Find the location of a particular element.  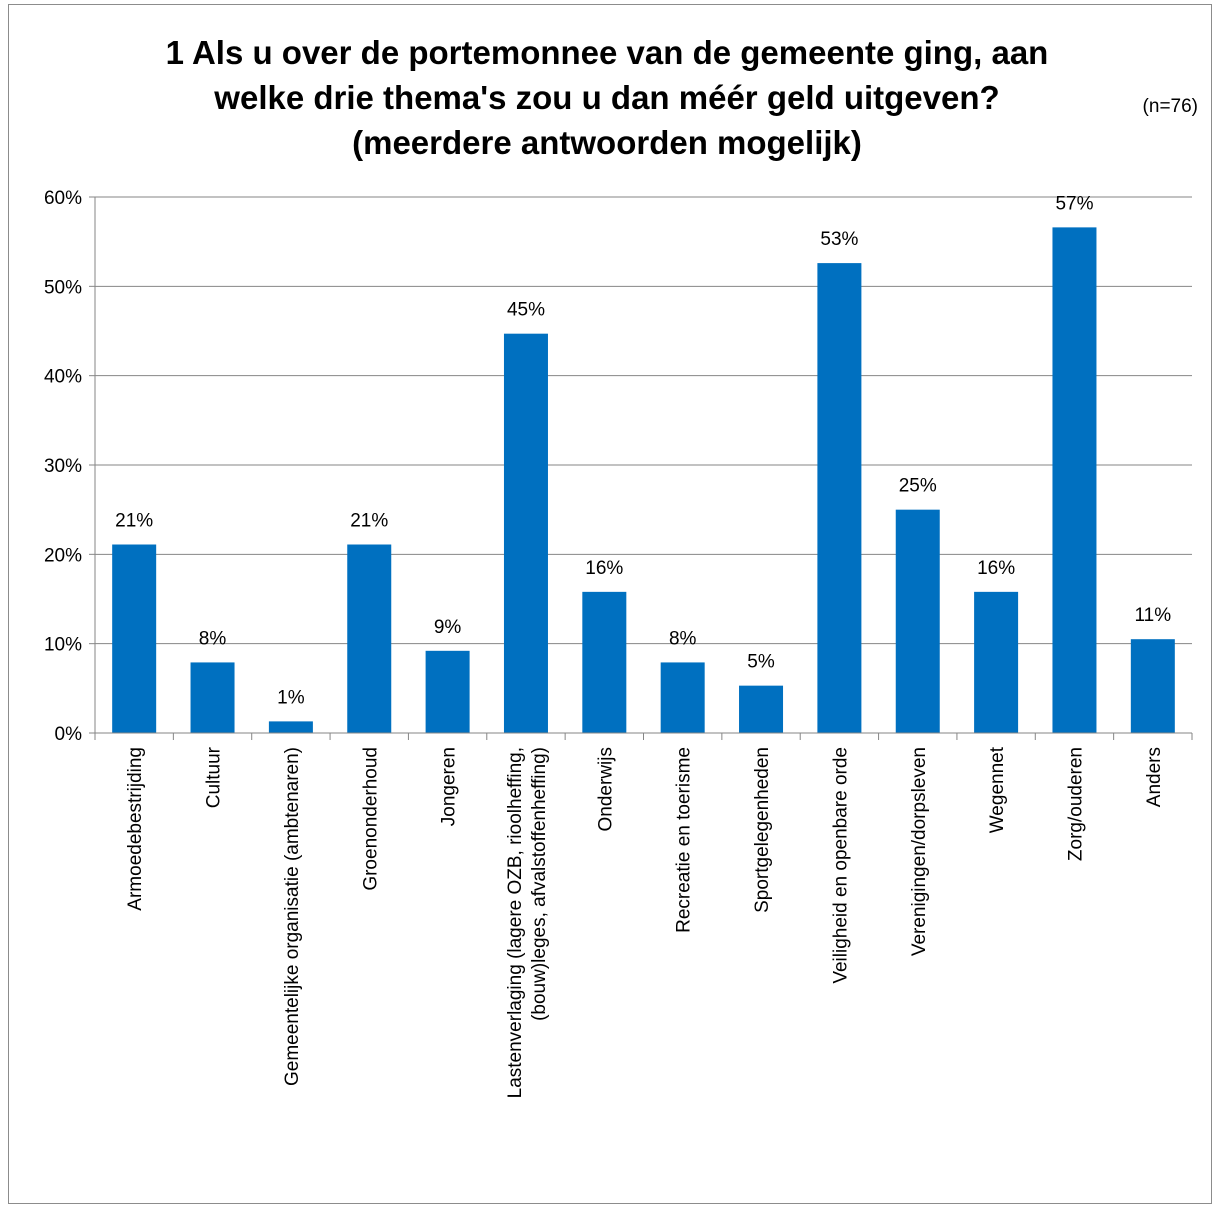

category-label: Anders is located at coordinates (1154, 777).